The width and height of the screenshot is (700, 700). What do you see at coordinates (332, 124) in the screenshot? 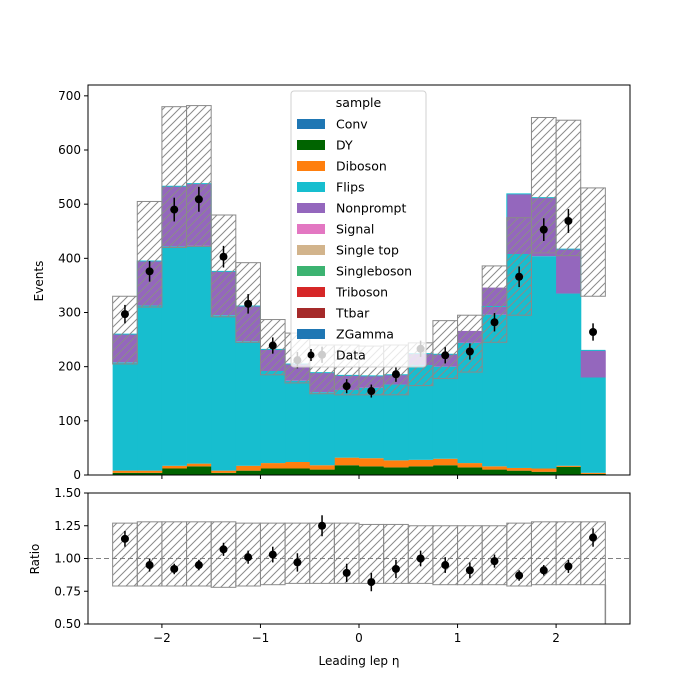
I see `legend-entry: Conv` at bounding box center [332, 124].